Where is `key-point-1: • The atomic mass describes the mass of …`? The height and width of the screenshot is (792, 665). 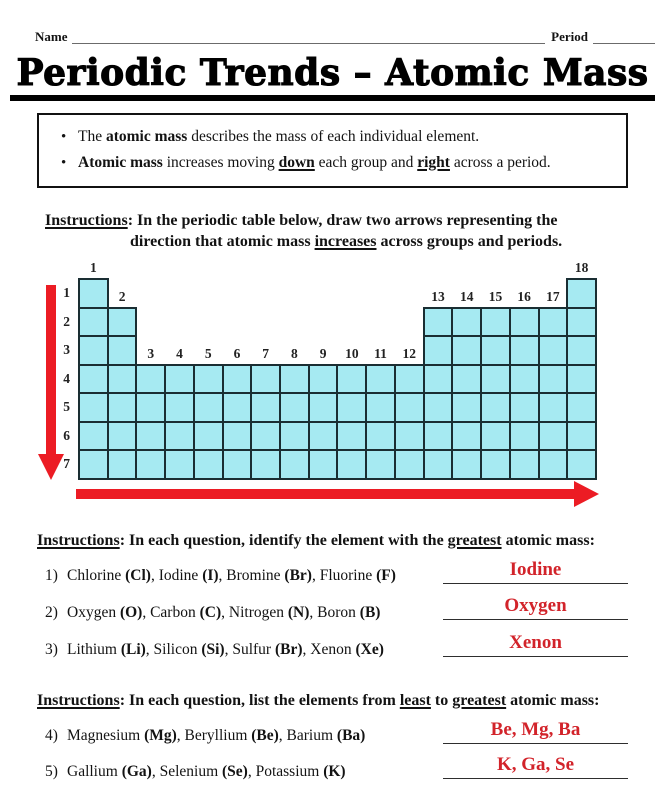
key-point-1: • The atomic mass describes the mass of … is located at coordinates (332, 137).